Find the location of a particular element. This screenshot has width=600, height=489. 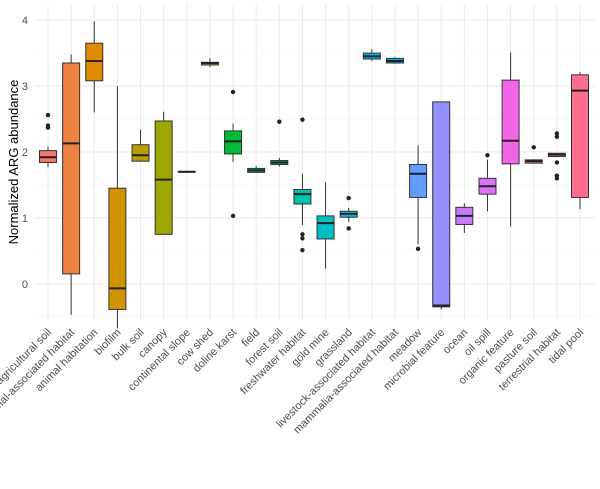

box-agricultural-soil is located at coordinates (48, 140).